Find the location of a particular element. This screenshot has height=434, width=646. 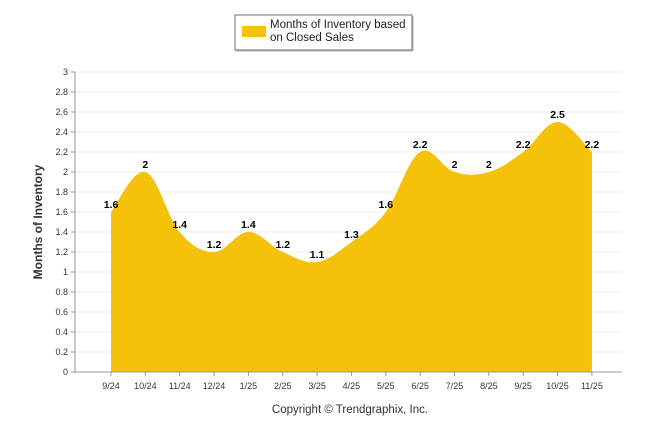

legend-swatch is located at coordinates (254, 31).